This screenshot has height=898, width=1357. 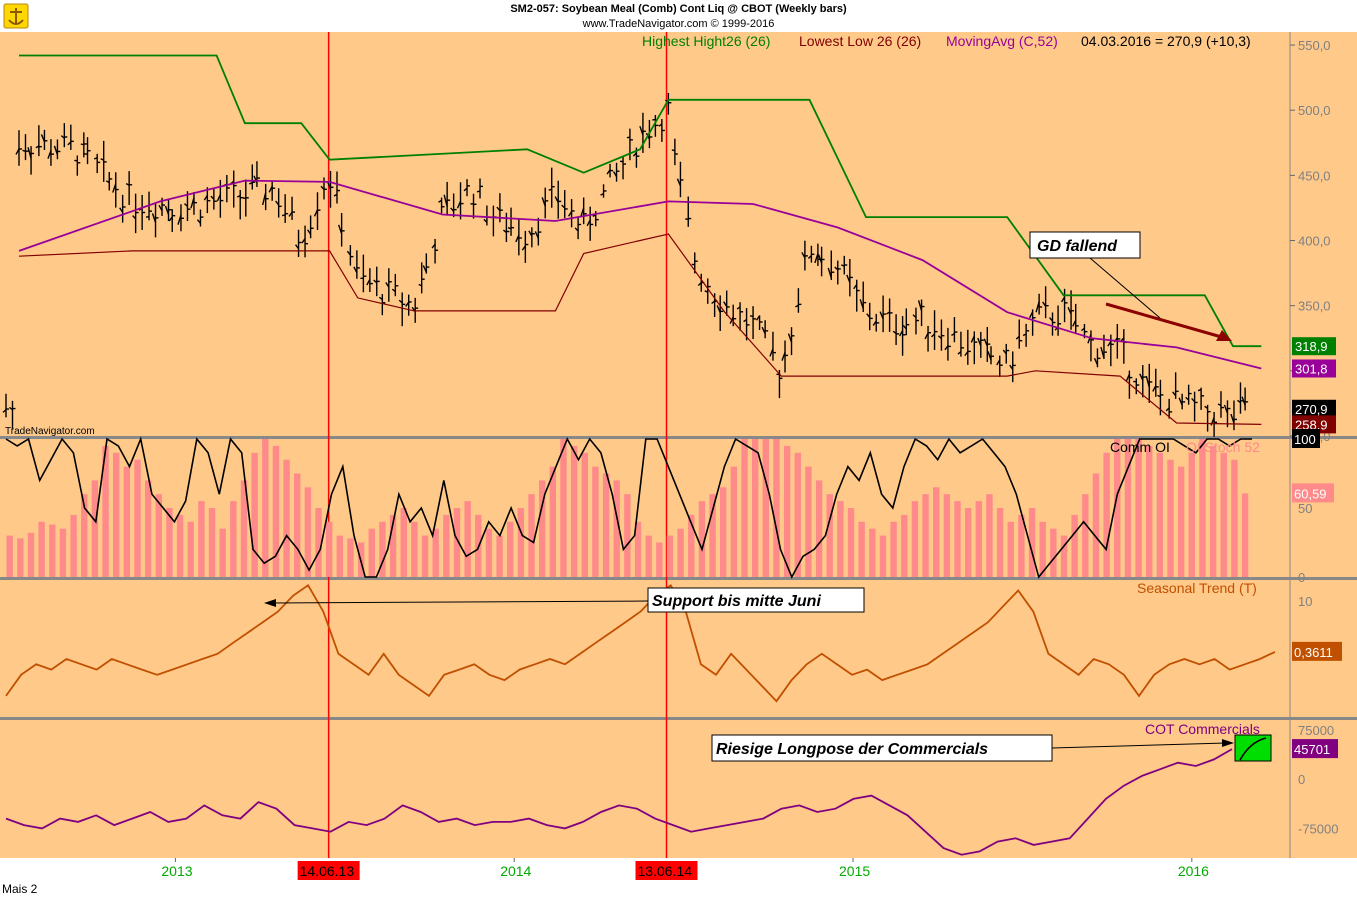 What do you see at coordinates (1306, 438) in the screenshot?
I see `comm-tag` at bounding box center [1306, 438].